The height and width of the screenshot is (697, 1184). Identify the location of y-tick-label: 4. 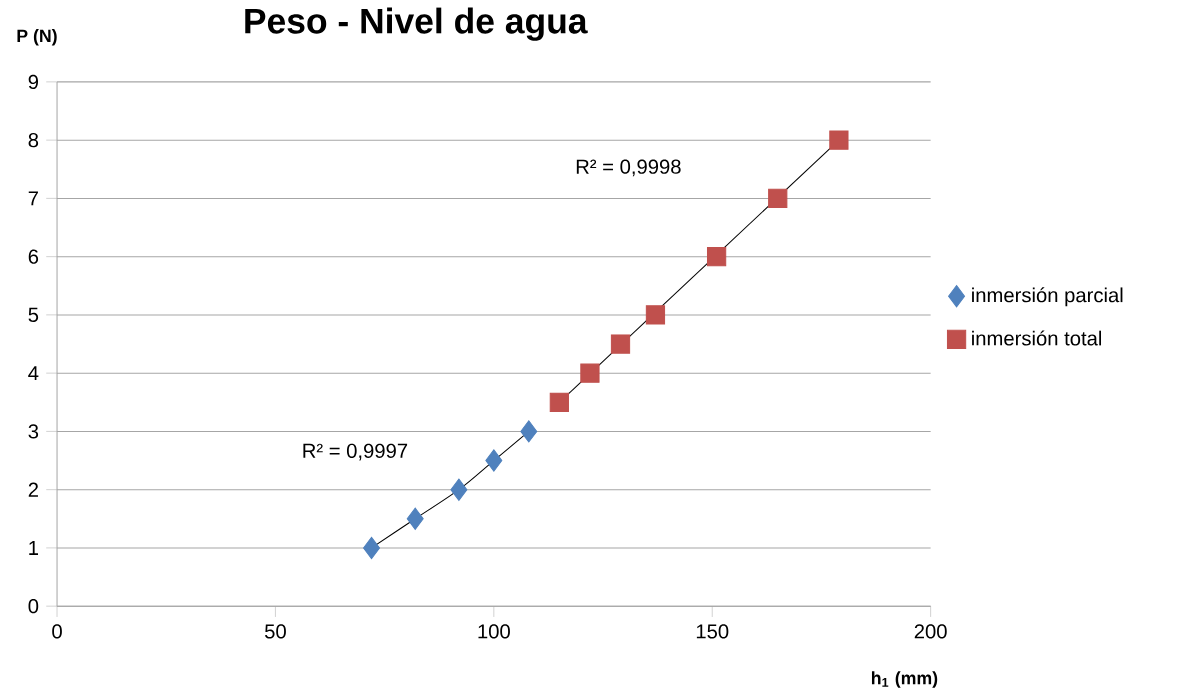
(33, 373).